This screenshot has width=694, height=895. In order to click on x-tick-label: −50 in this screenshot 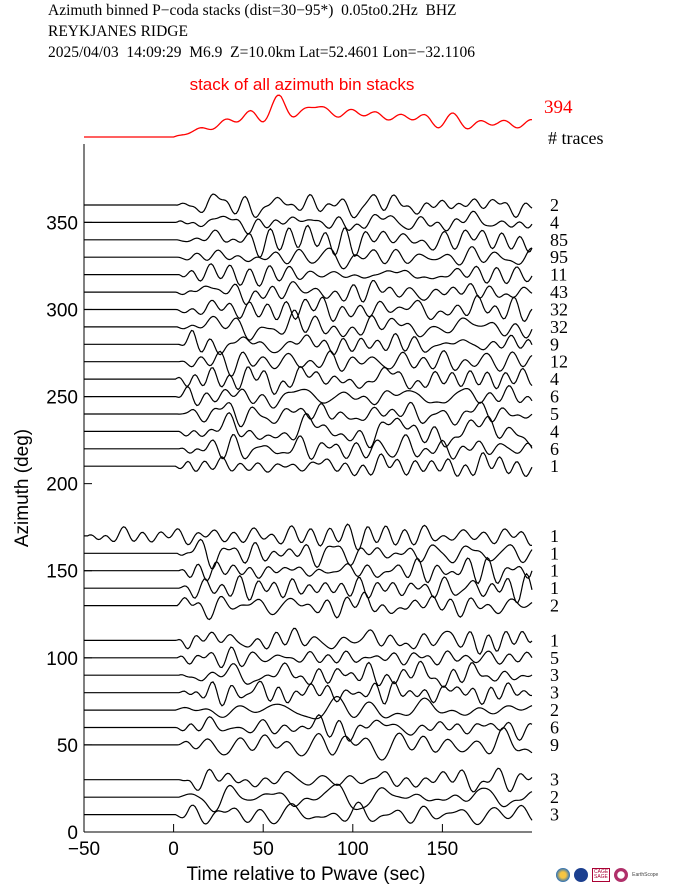, I will do `click(84, 849)`.